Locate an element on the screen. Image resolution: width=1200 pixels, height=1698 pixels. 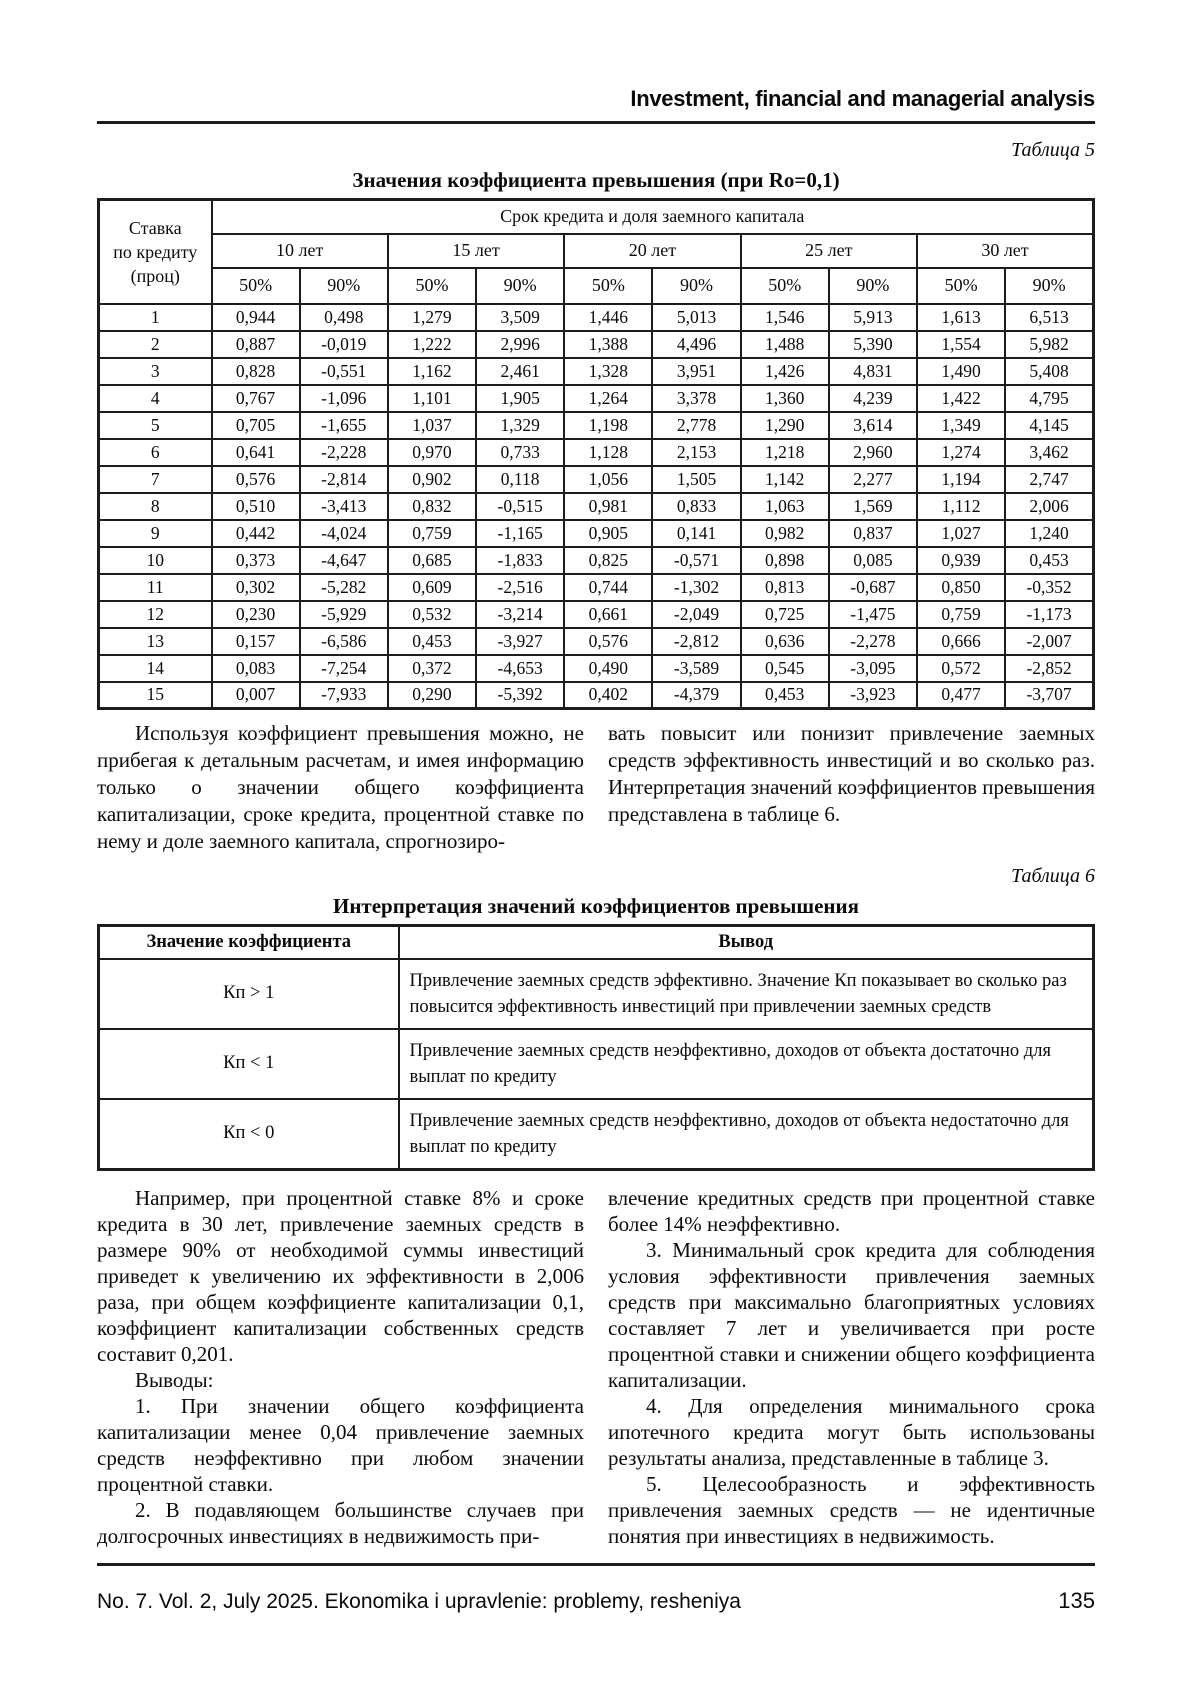
coefficient-cell: 1,037 is located at coordinates (432, 425).